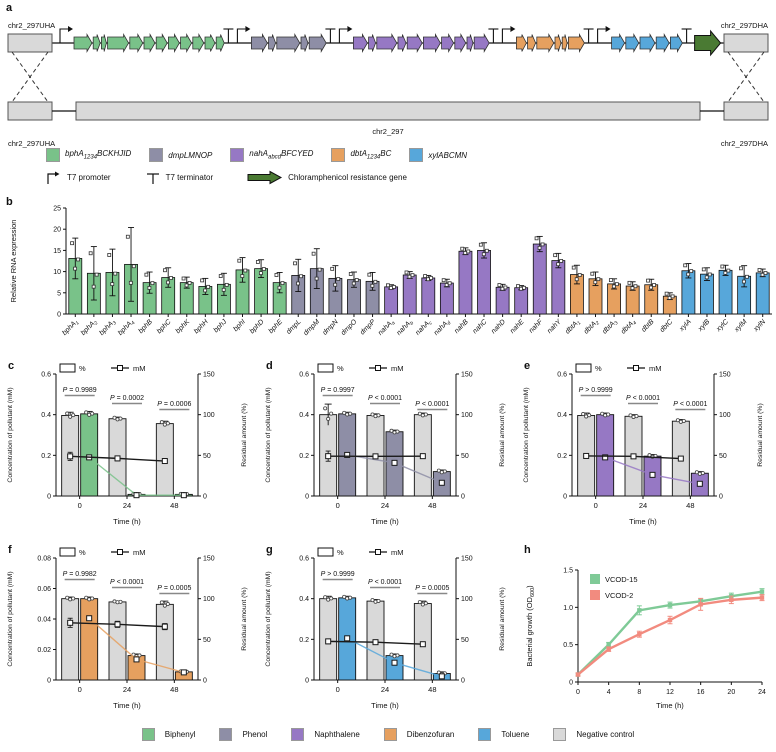 Image resolution: width=776 pixels, height=752 pixels. Describe the element at coordinates (327, 177) in the screenshot. I see `cm-arrow-legend-item: Chloramphenicol resistance gene` at that location.